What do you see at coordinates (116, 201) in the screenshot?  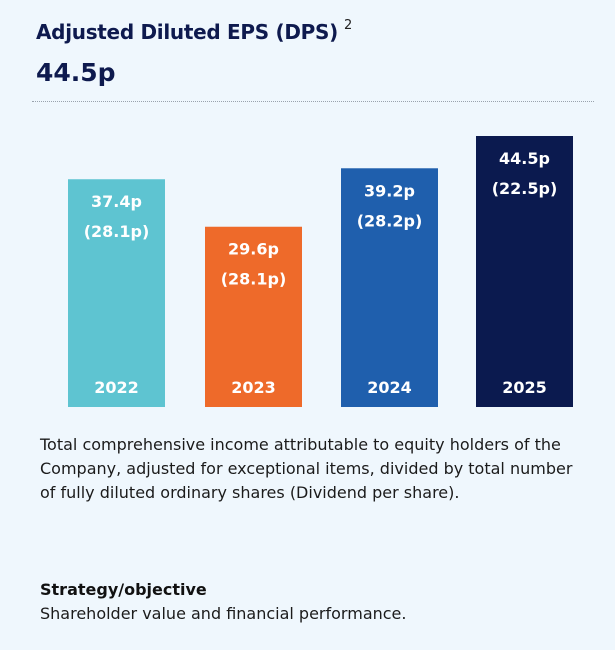 I see `value-label: 37.4p` at bounding box center [116, 201].